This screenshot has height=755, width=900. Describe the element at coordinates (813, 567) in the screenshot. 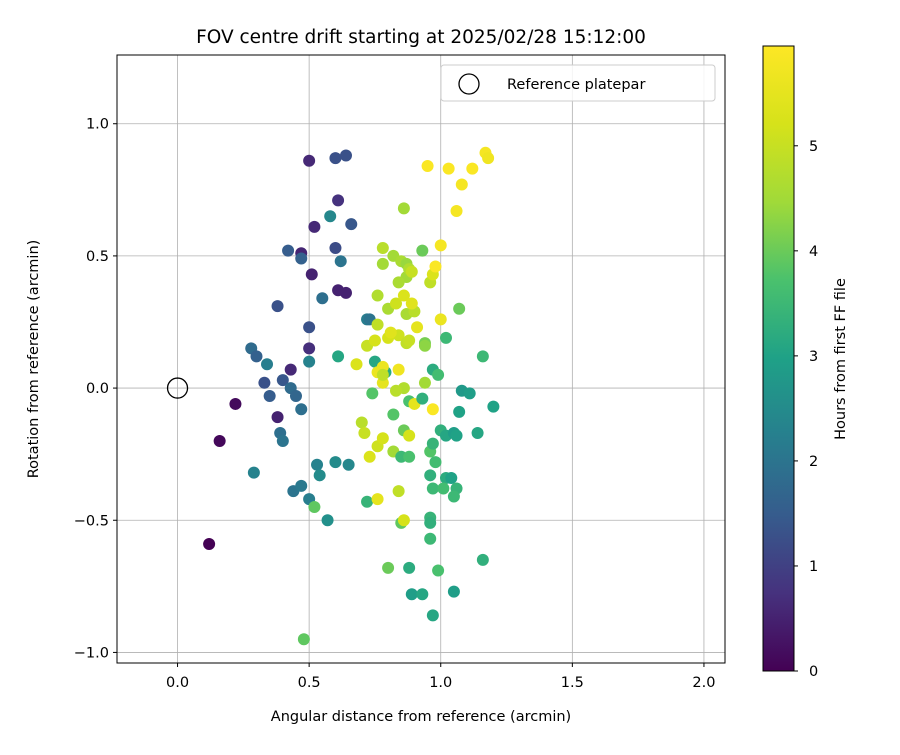

I see `colorbar-tick-label: 1` at that location.